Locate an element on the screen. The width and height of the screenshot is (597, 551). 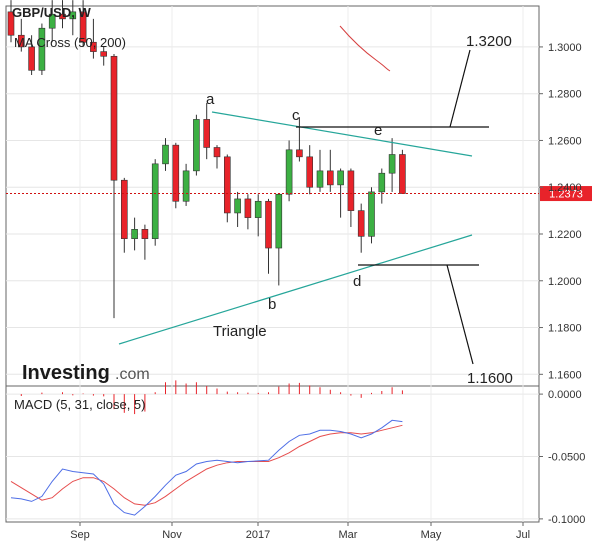
time-tick-label: Jul is located at coordinates (523, 535).